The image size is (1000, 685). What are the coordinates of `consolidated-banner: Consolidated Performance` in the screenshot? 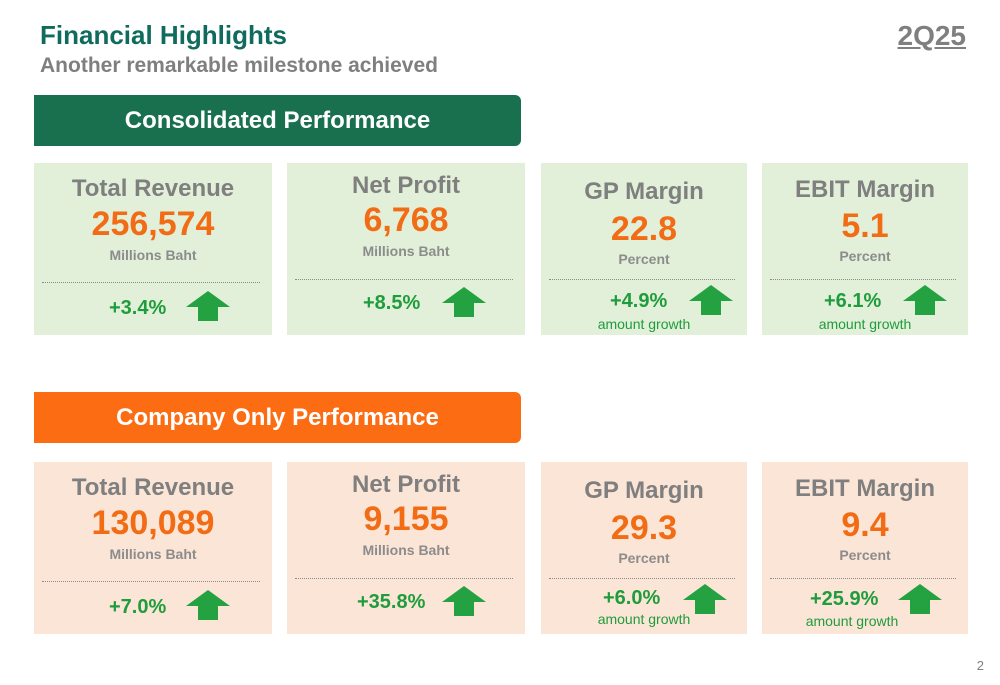 It's located at (277, 120).